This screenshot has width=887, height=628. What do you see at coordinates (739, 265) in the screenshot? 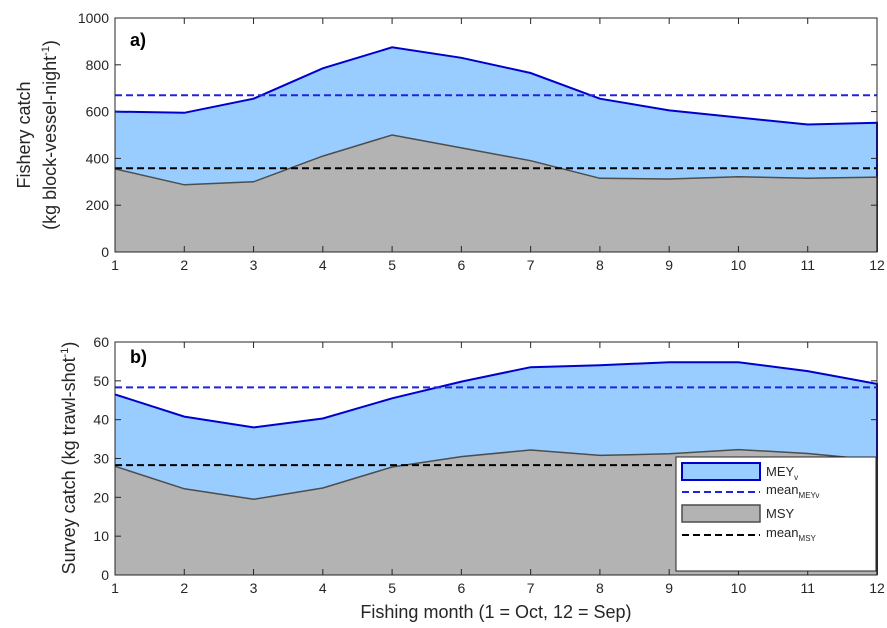
I see `panel-a-x-tick-label: 10` at bounding box center [739, 265].